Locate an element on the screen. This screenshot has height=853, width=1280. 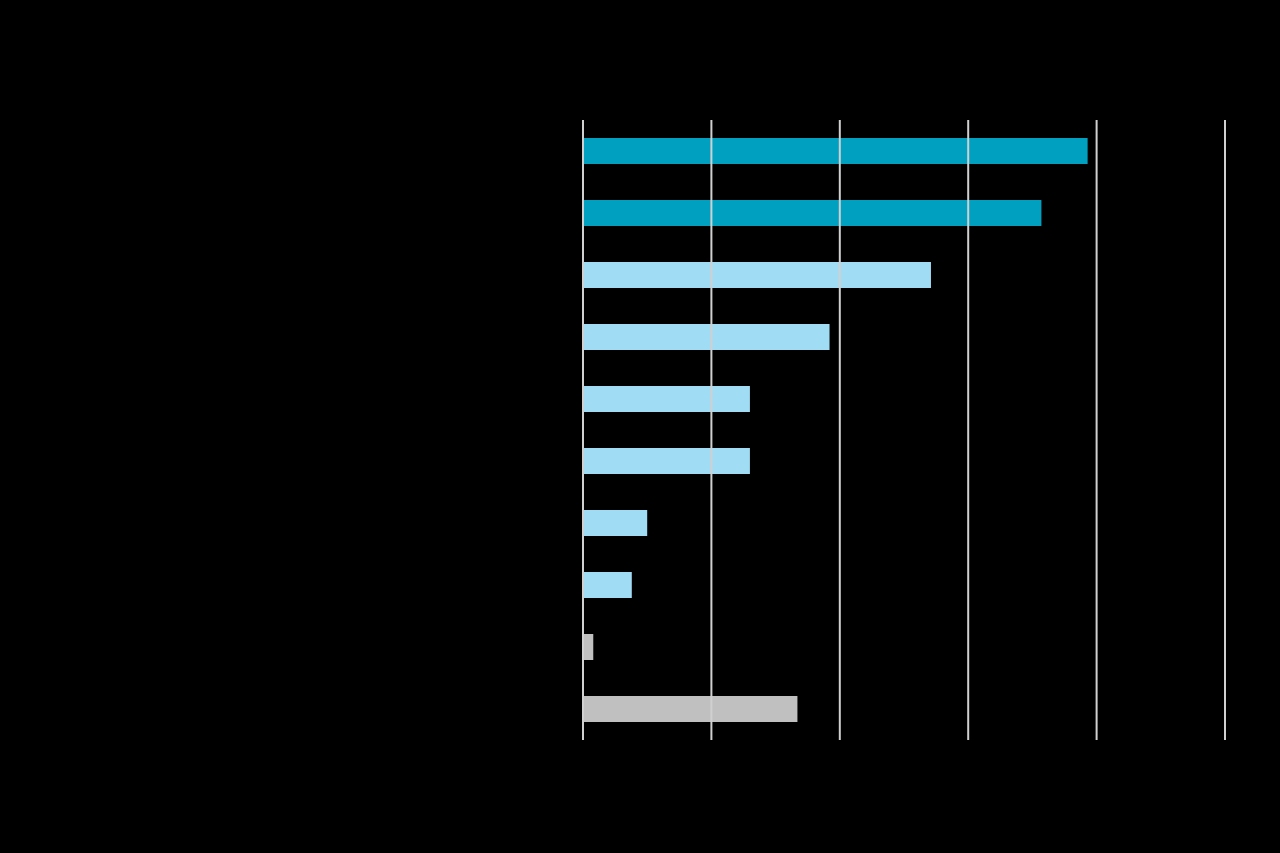
x-tick-label: 50 is located at coordinates (1225, 759).